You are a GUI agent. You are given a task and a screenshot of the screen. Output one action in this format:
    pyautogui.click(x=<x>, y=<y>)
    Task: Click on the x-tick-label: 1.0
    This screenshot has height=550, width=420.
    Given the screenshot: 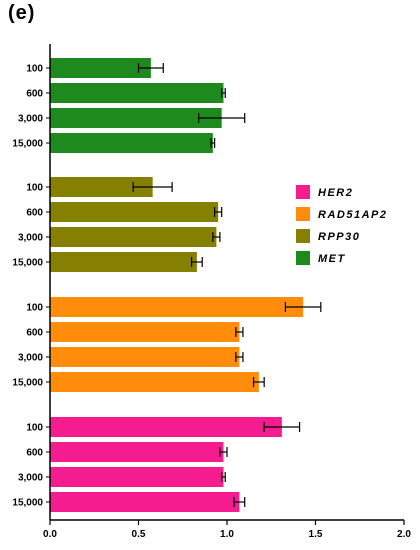 What is the action you would take?
    pyautogui.click(x=227, y=534)
    